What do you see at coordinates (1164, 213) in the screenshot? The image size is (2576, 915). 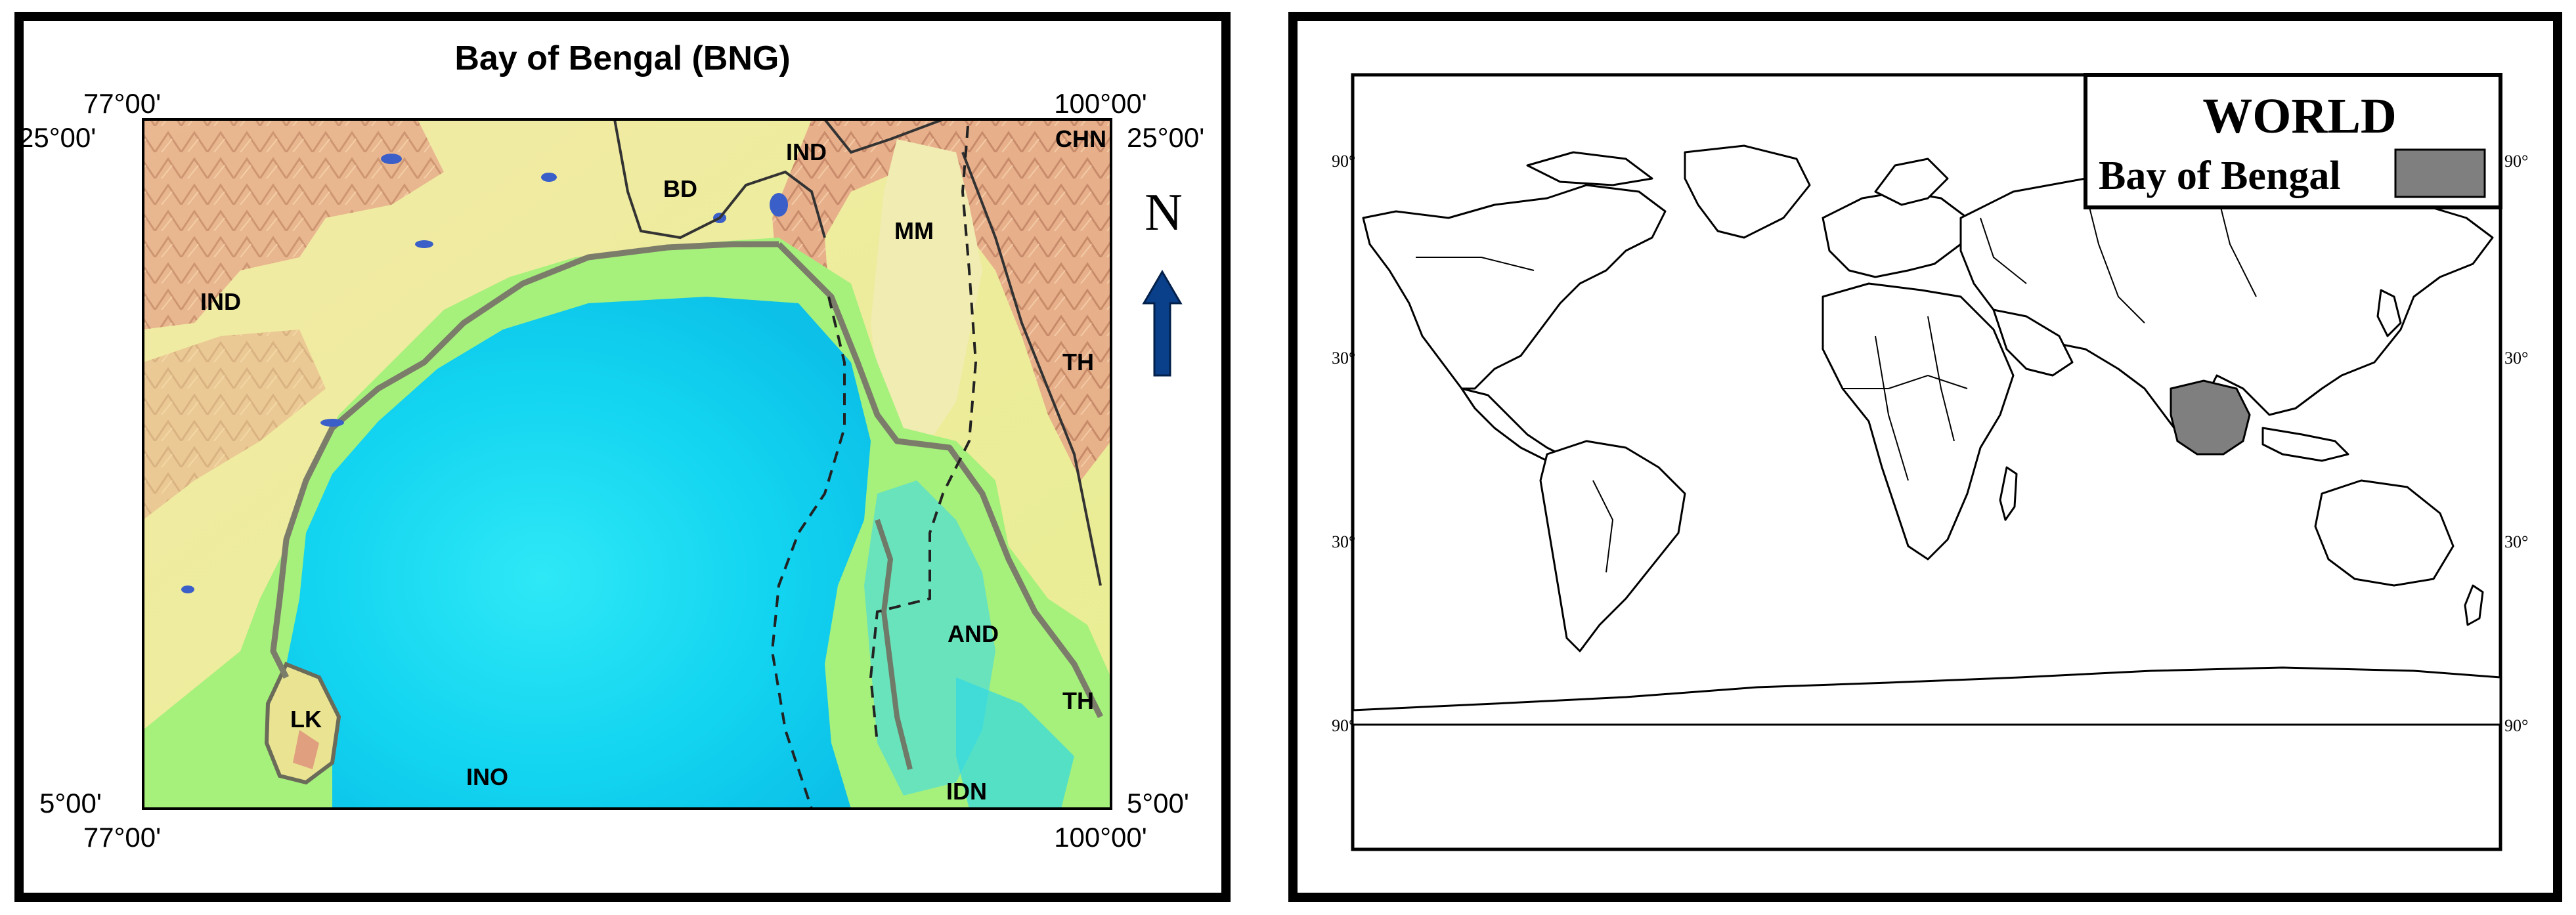 I see `north-label: N` at bounding box center [1164, 213].